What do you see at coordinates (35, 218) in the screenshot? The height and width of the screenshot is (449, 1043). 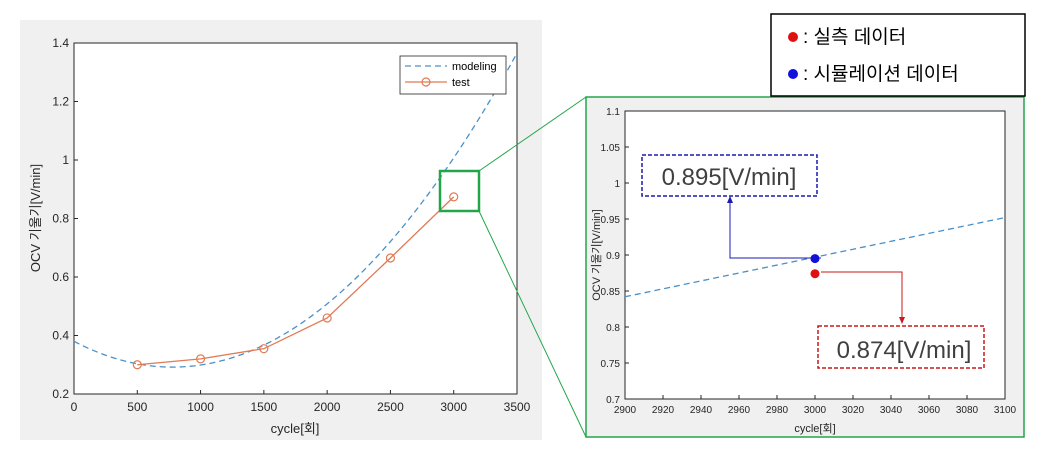 I see `main-y-axis-label: OCV 기울기[V/min]` at bounding box center [35, 218].